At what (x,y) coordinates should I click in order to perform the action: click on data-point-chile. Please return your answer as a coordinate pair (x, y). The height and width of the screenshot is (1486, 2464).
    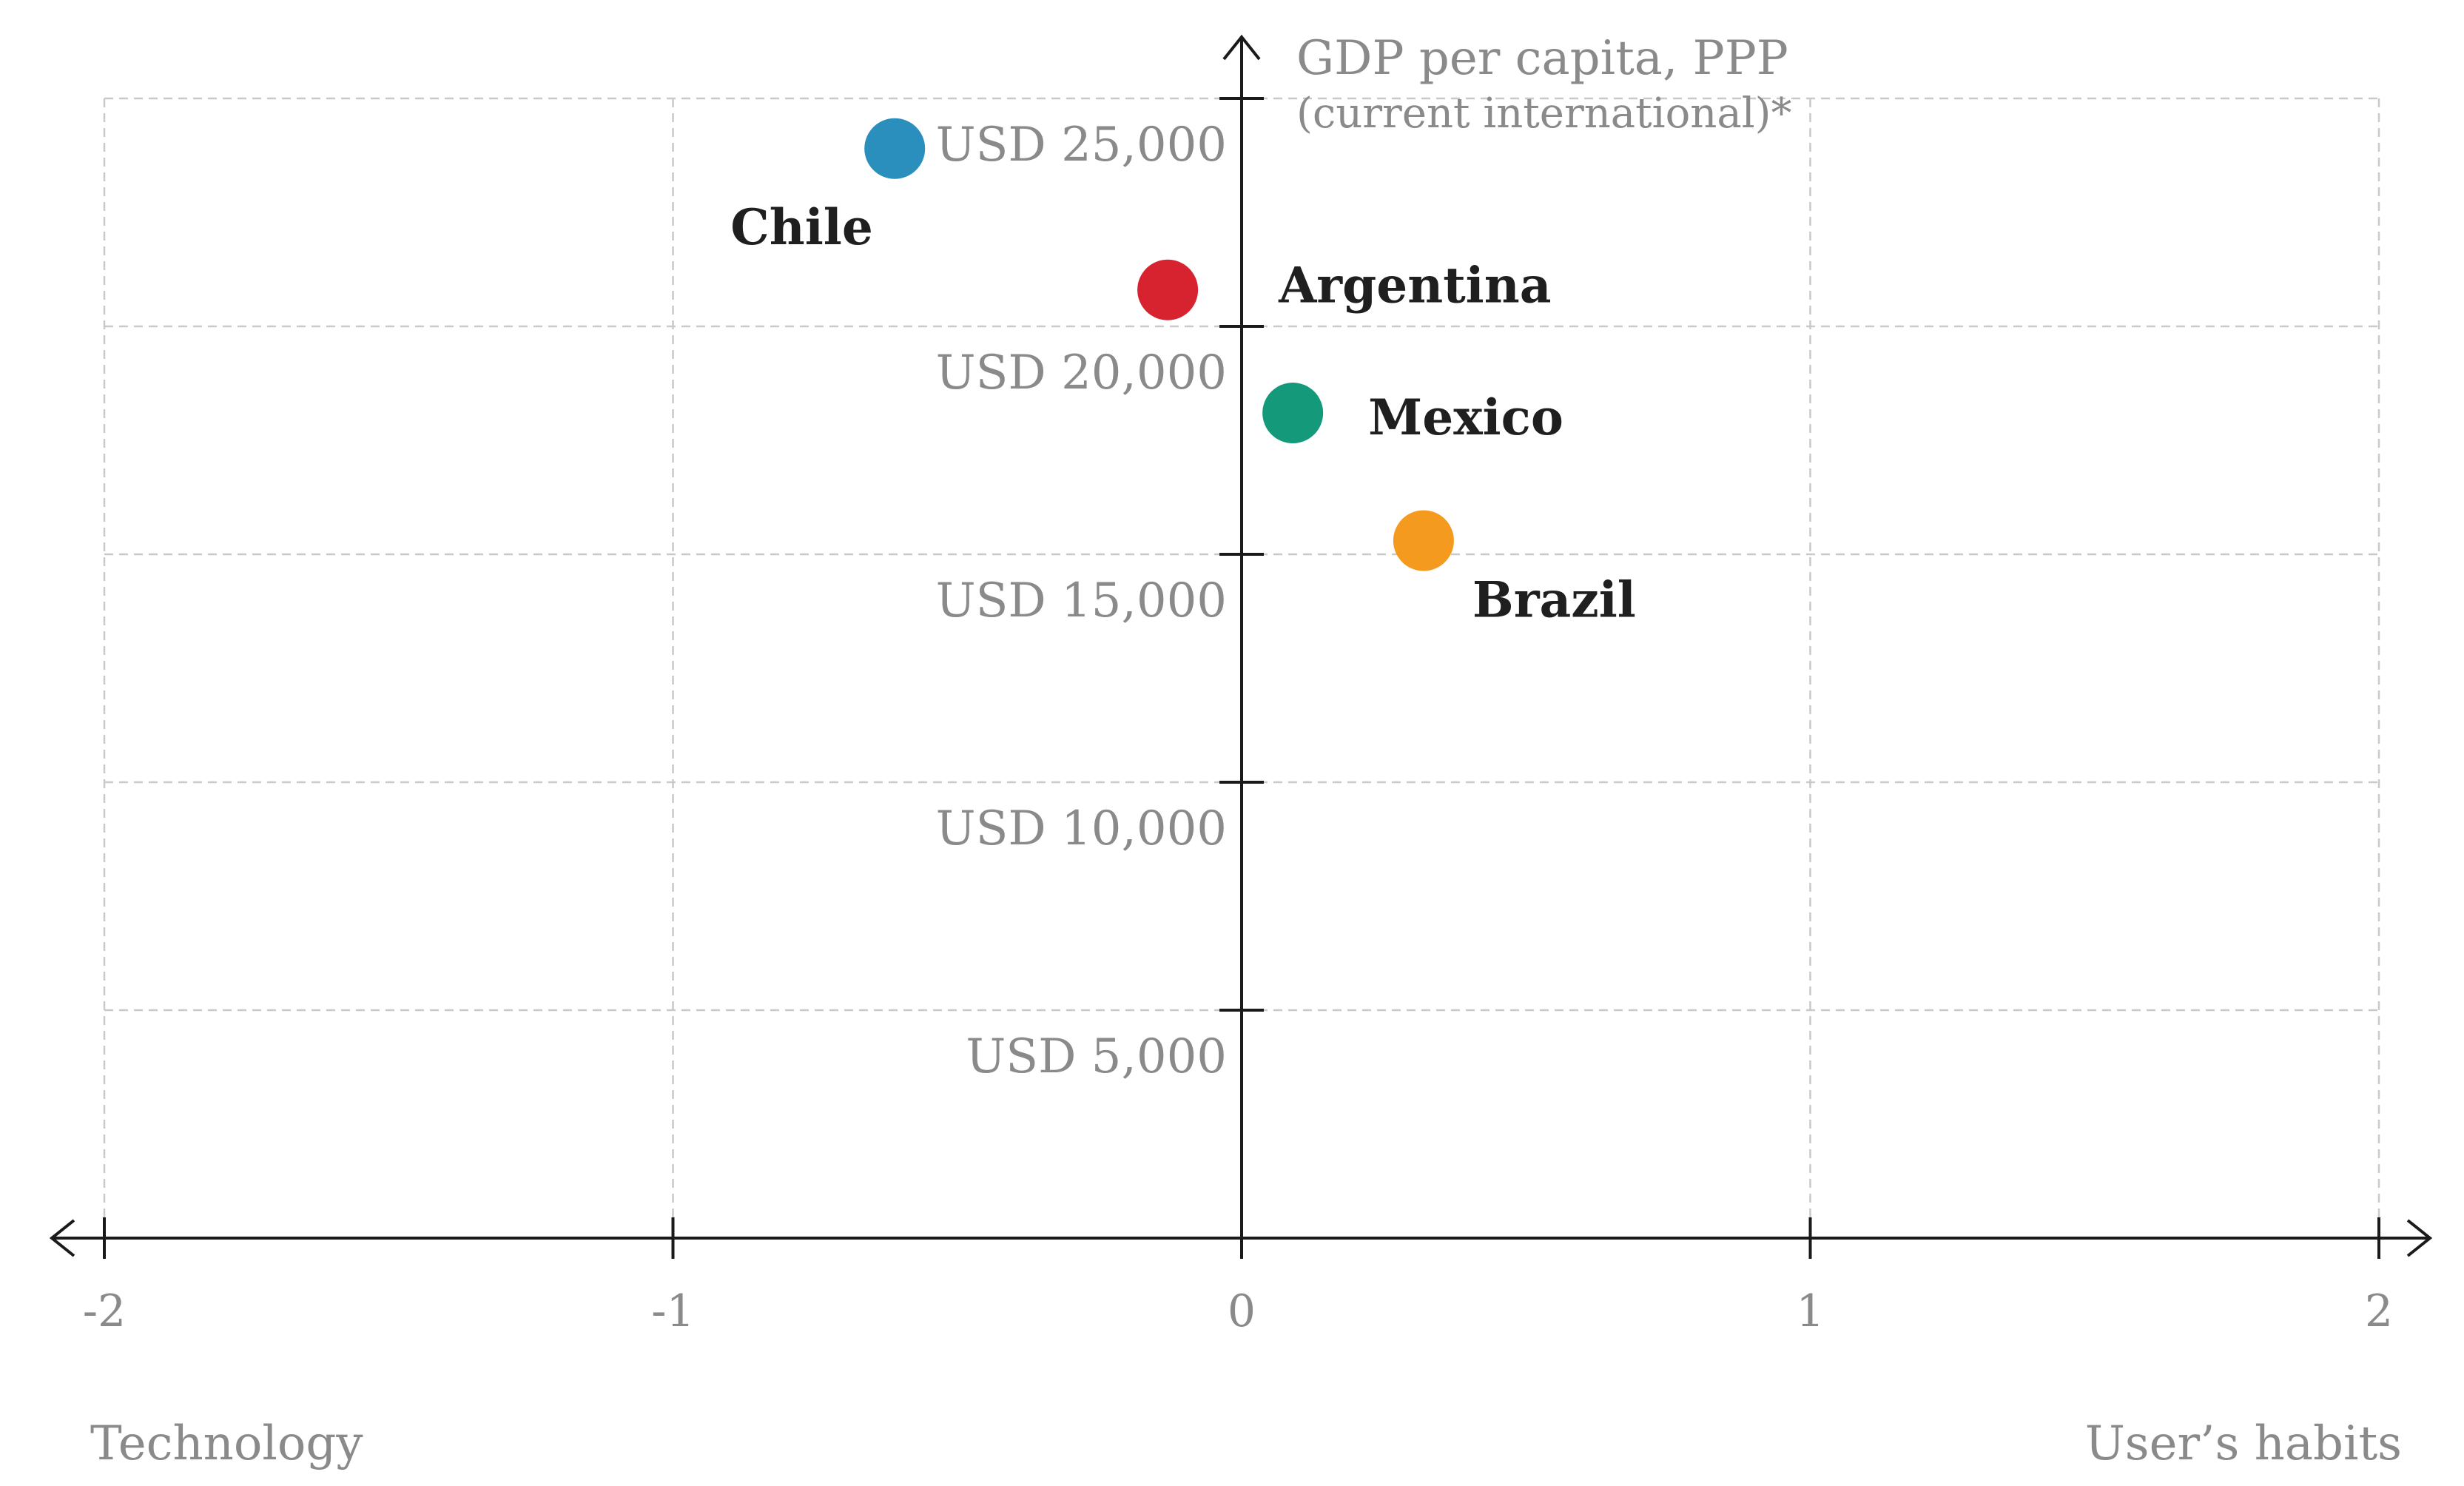
    Looking at the image, I should click on (895, 148).